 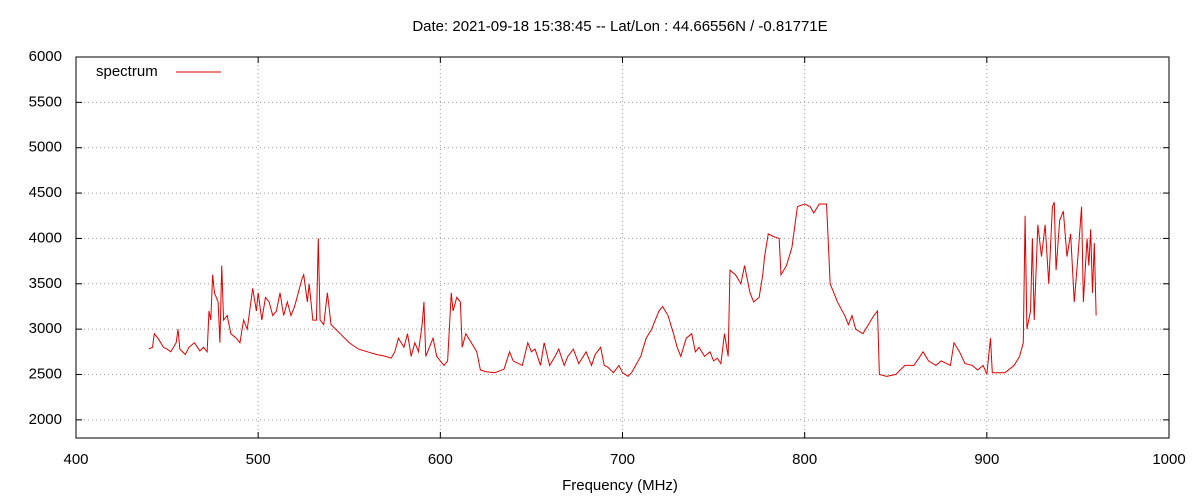 What do you see at coordinates (45, 101) in the screenshot?
I see `y-tick-label: 5500` at bounding box center [45, 101].